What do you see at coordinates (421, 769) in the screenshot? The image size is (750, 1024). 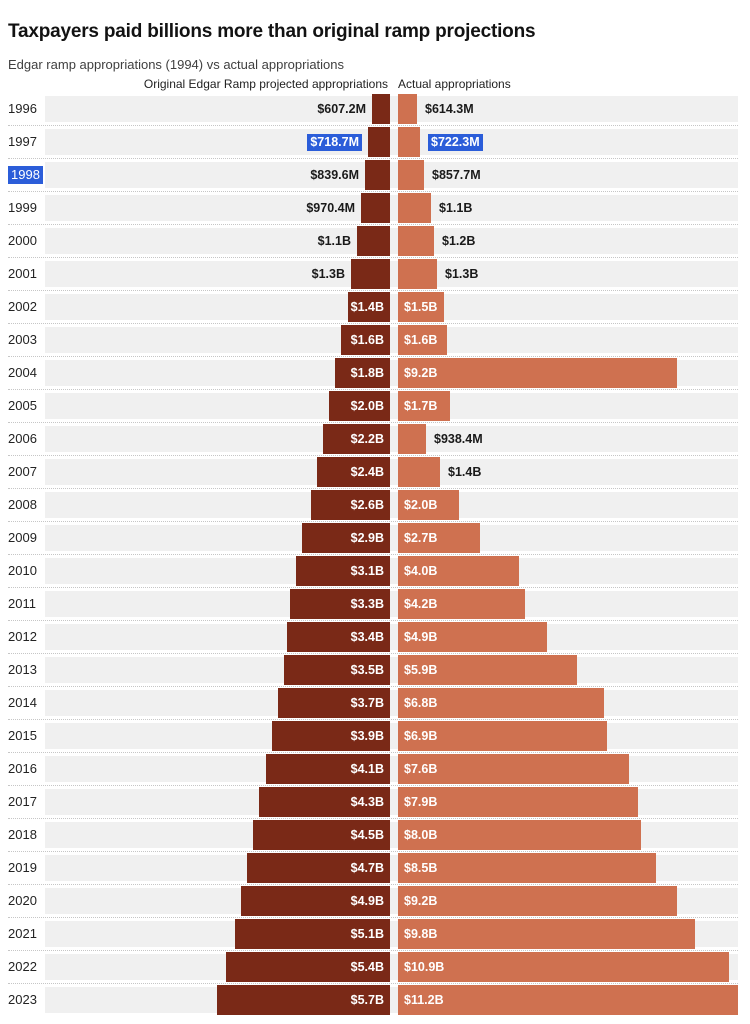 I see `actual-value-label: $7.6B` at bounding box center [421, 769].